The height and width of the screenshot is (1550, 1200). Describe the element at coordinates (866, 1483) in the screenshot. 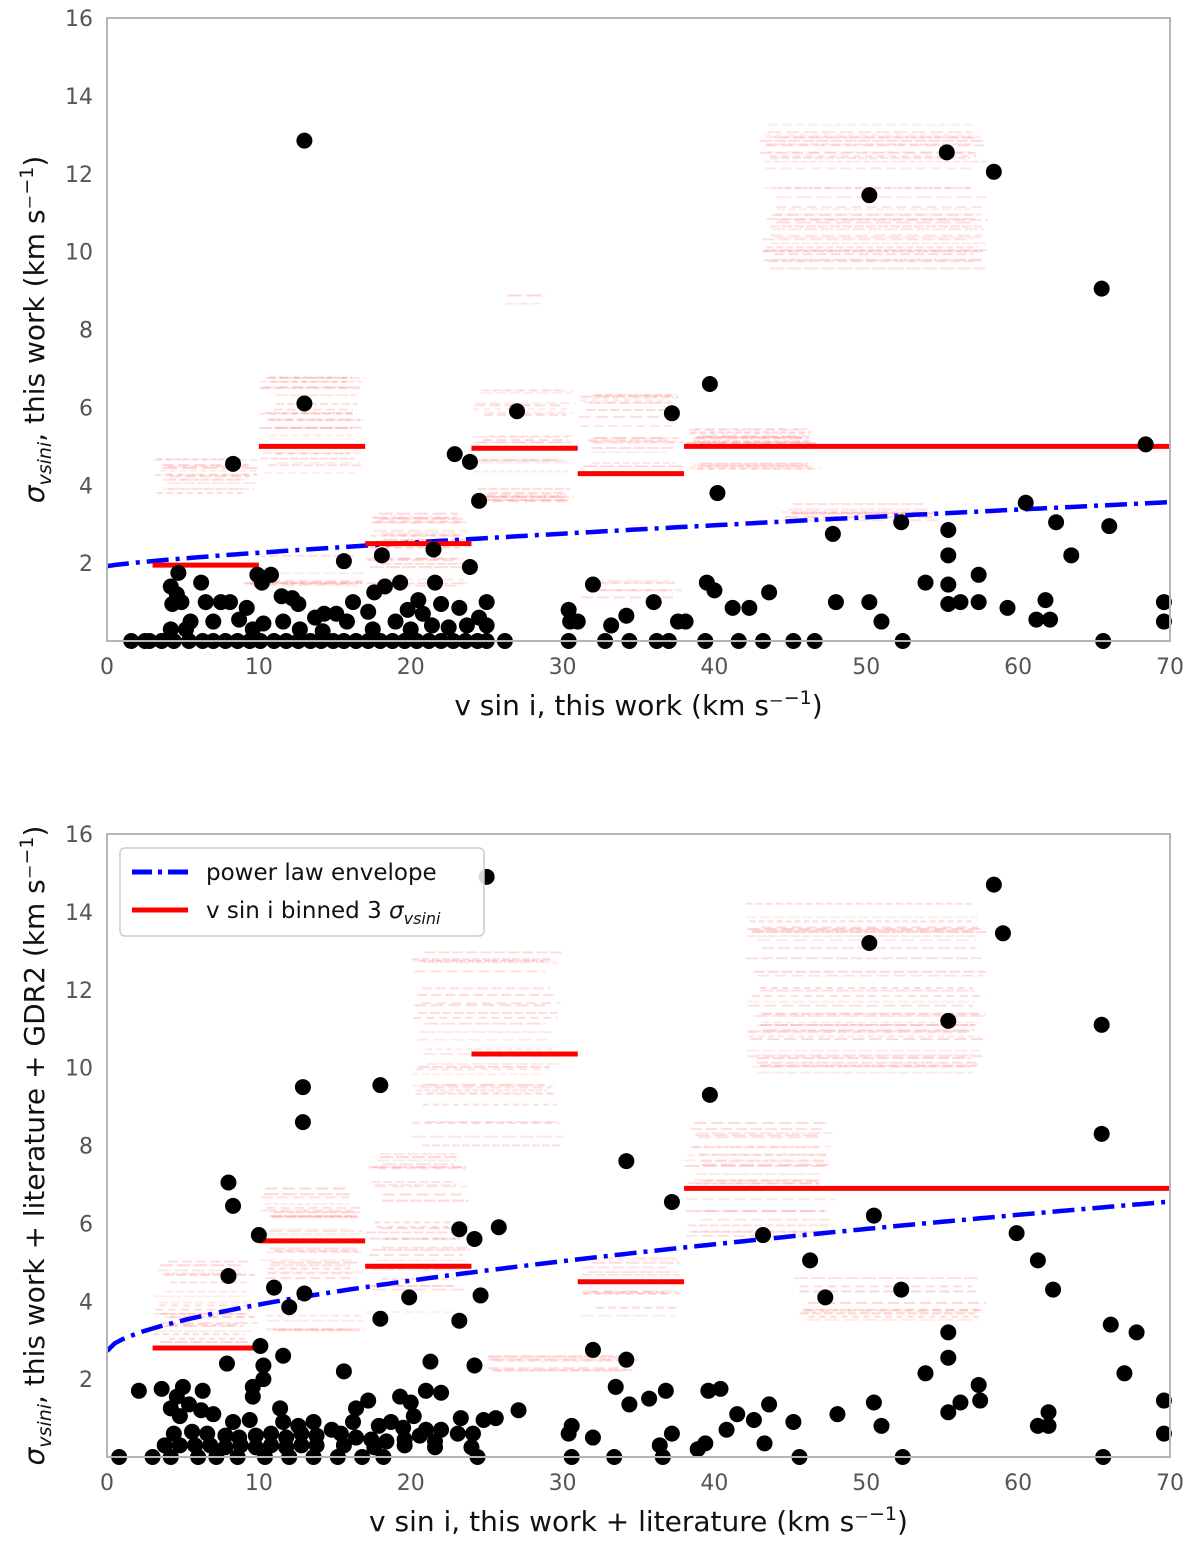

I see `x-tick-label: 50` at that location.